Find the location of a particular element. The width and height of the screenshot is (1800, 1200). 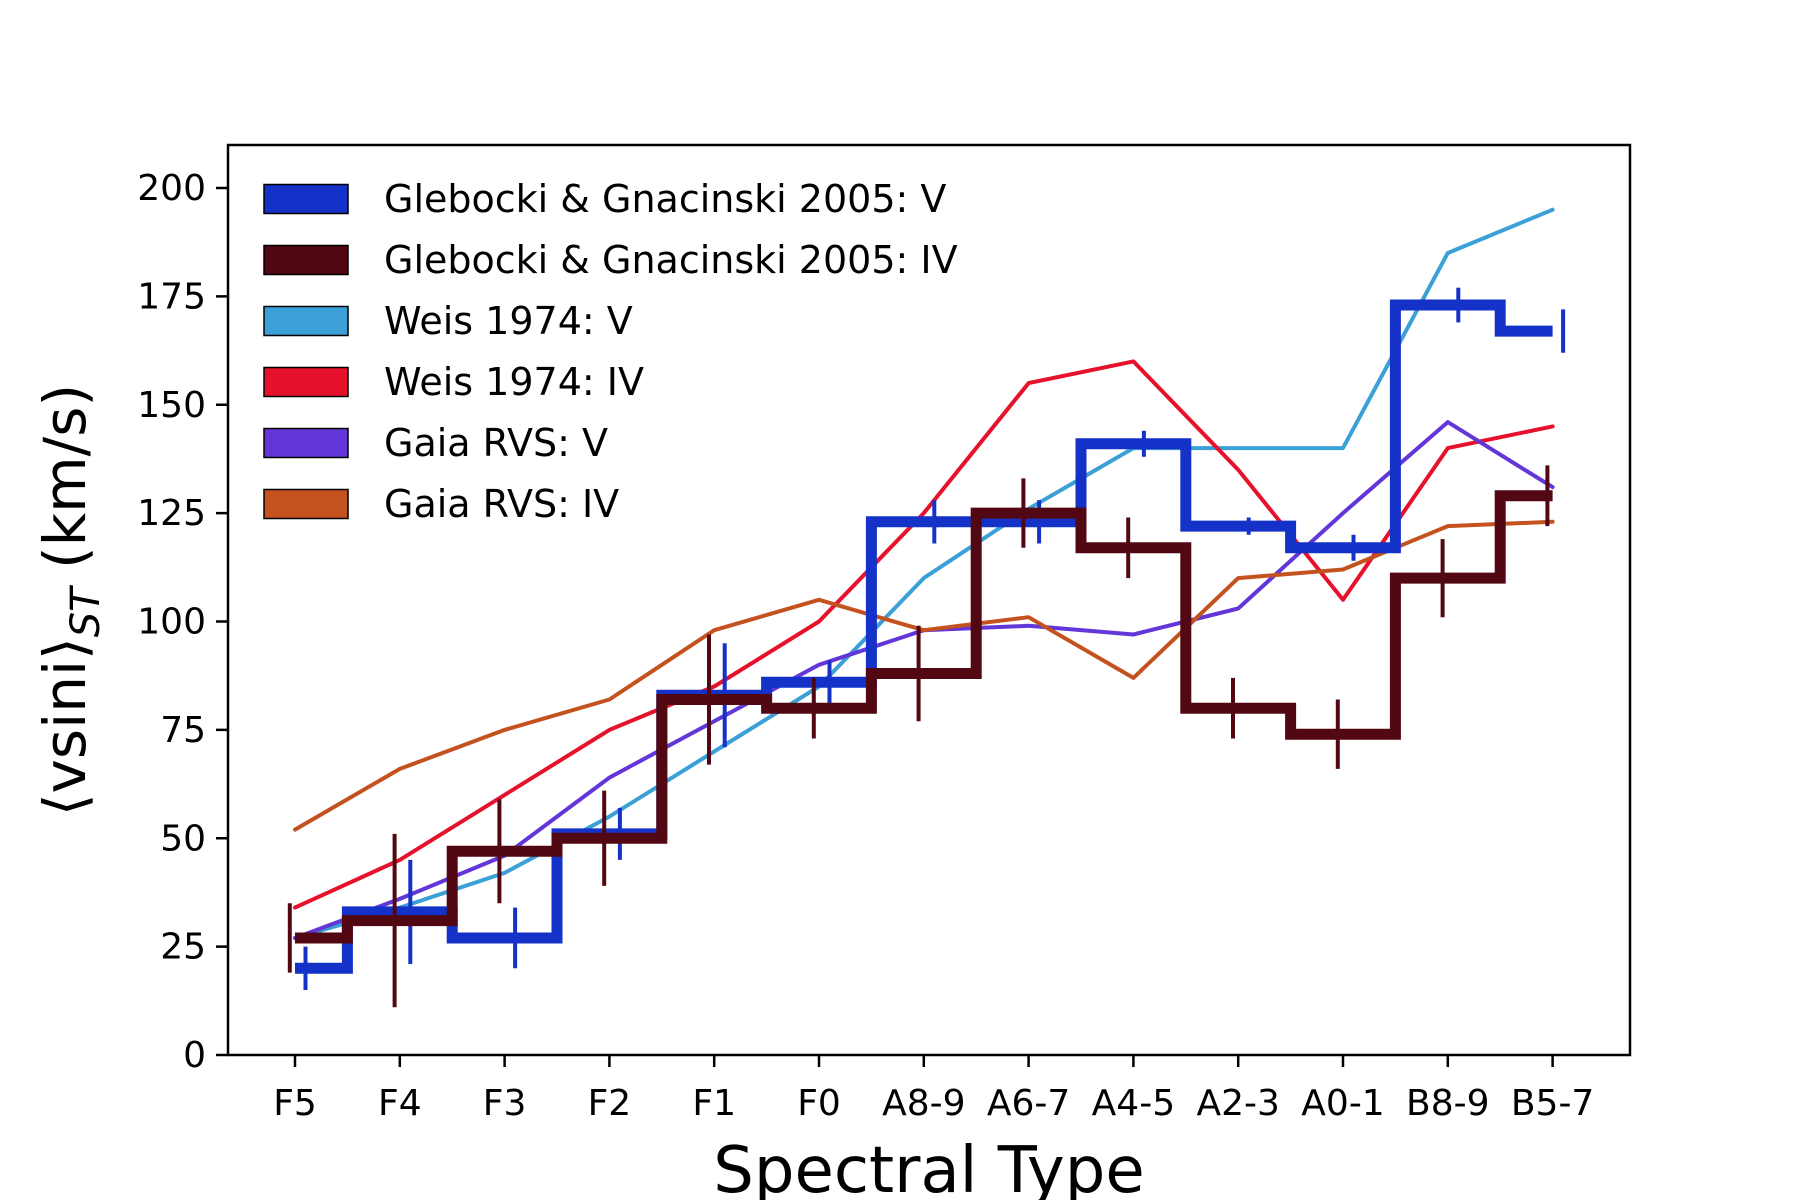

legend-swatch-glebocki-gnacinski-2005-iv is located at coordinates (306, 260).